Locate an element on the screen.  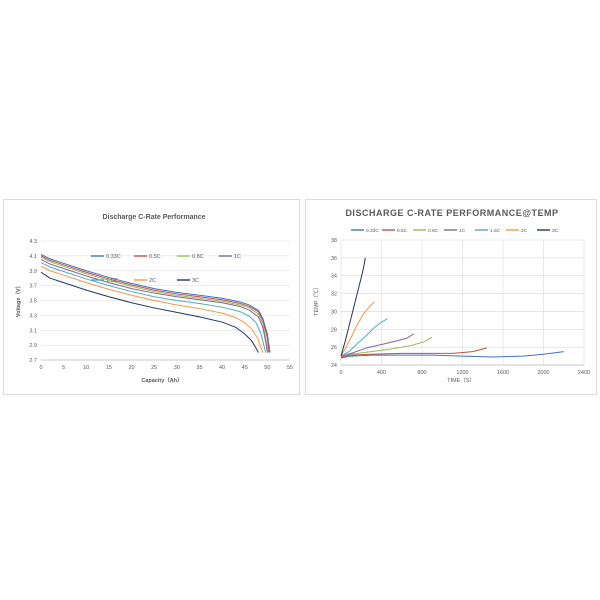
y-tick-label: 3.5 is located at coordinates (33, 302).